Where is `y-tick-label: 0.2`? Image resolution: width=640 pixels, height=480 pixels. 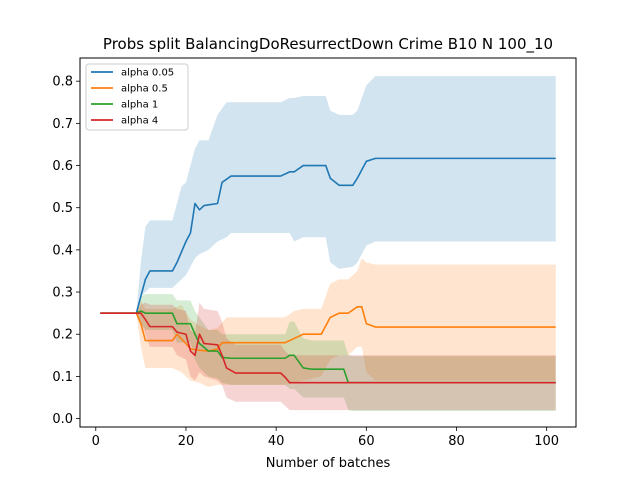
y-tick-label: 0.2 is located at coordinates (62, 335).